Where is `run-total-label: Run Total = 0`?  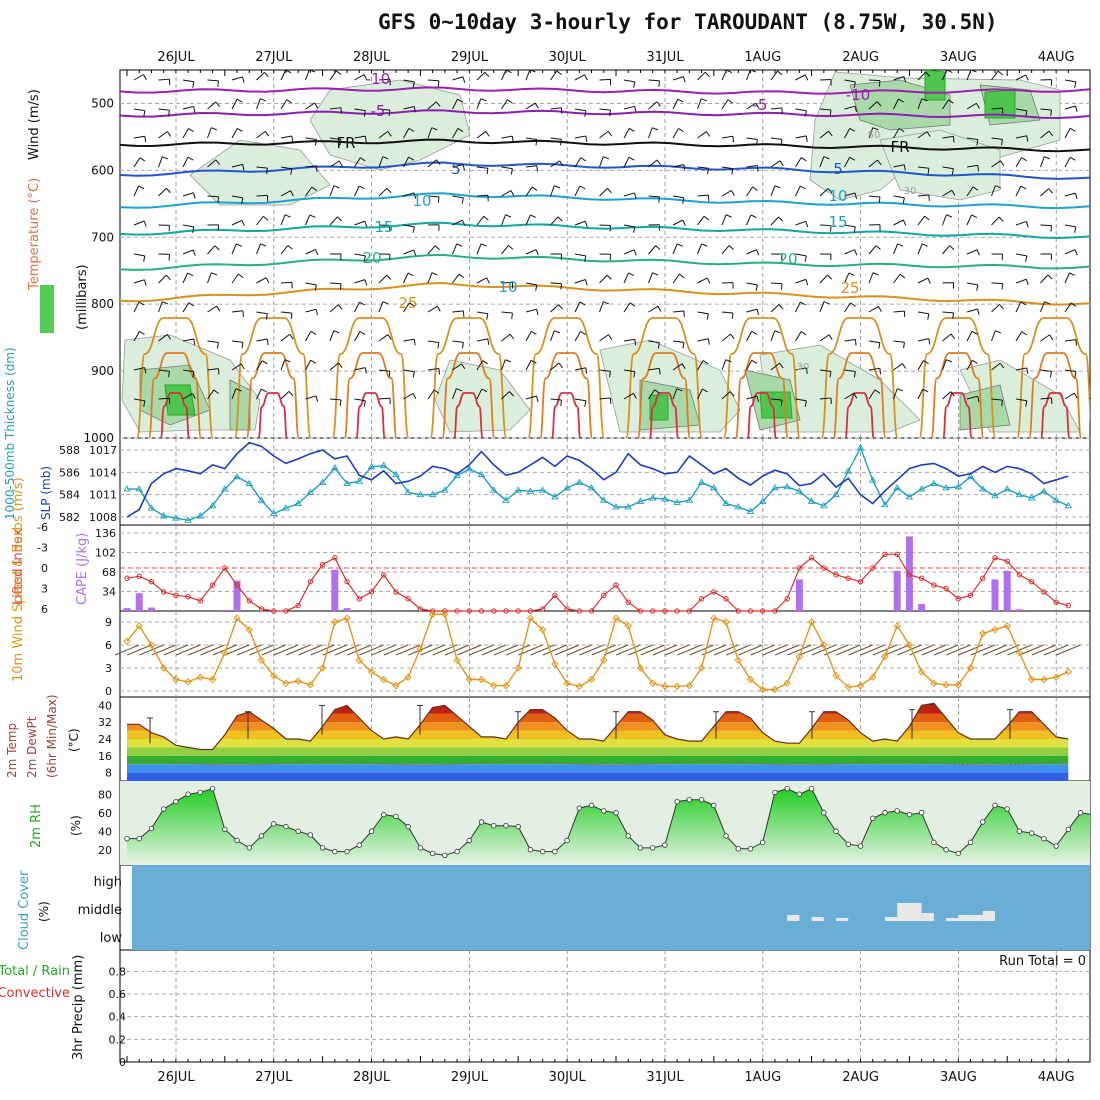 run-total-label: Run Total = 0 is located at coordinates (1042, 961).